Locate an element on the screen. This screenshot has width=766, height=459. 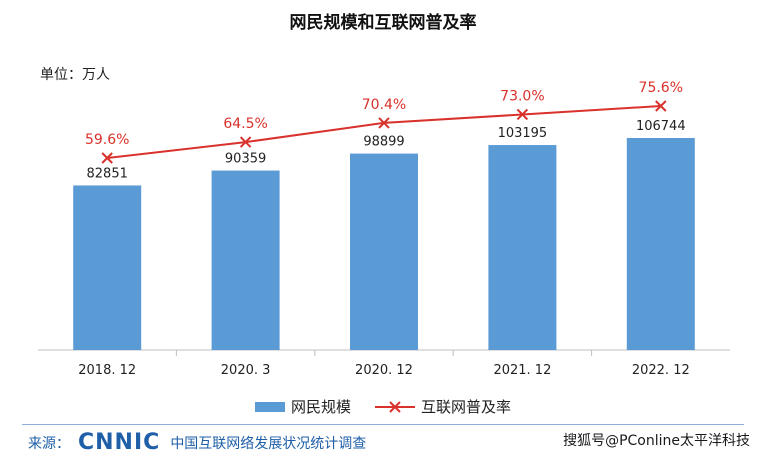
bar-value-label: 90359 is located at coordinates (245, 159).